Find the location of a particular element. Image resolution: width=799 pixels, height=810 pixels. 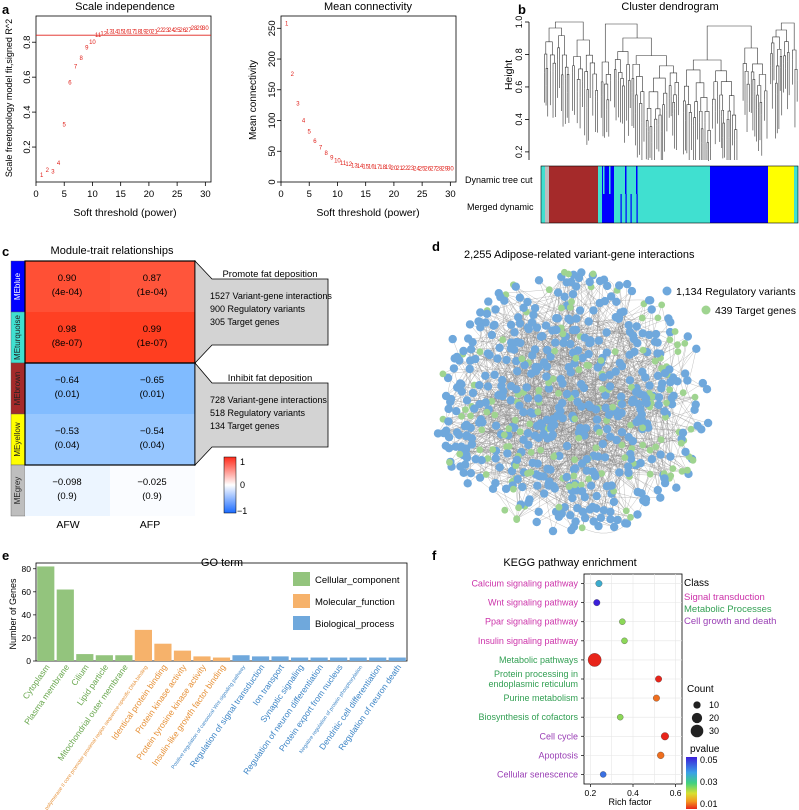

callout-line: 900 Regulatory variants is located at coordinates (258, 309).